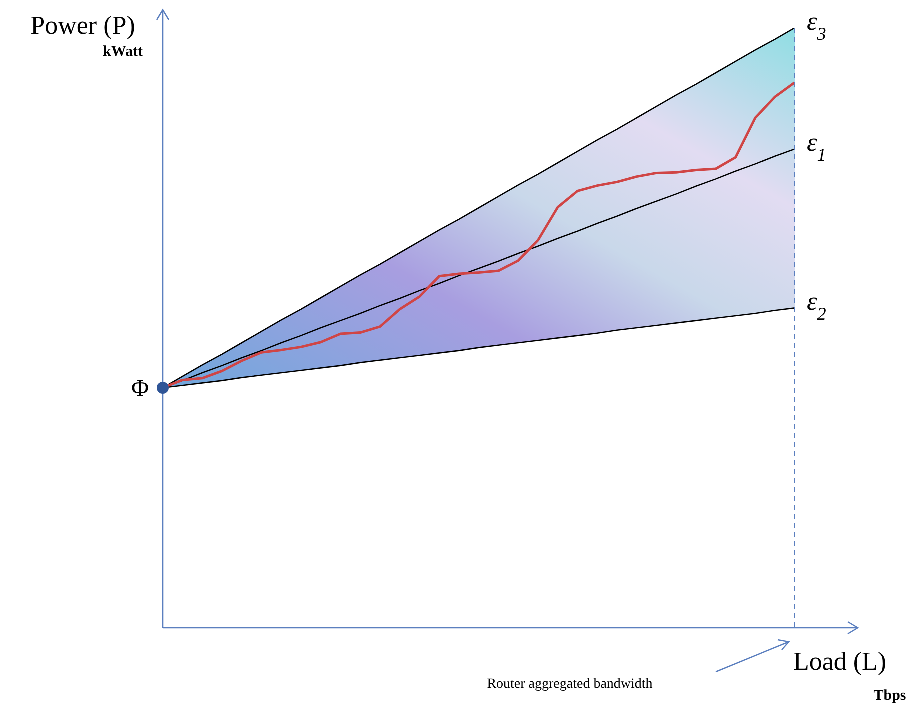 Image resolution: width=921 pixels, height=710 pixels. Describe the element at coordinates (83, 25) in the screenshot. I see `y-axis-title: Power (P)` at that location.